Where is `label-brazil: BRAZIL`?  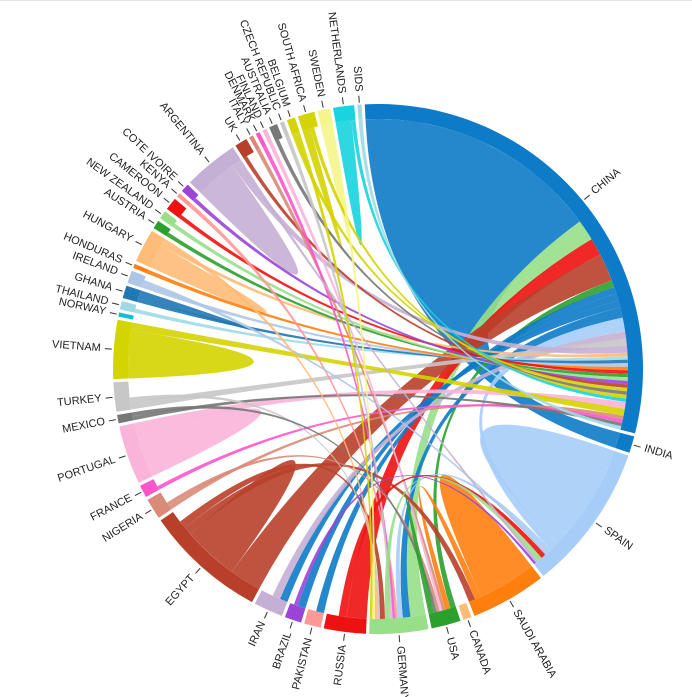 label-brazil: BRAZIL is located at coordinates (283, 650).